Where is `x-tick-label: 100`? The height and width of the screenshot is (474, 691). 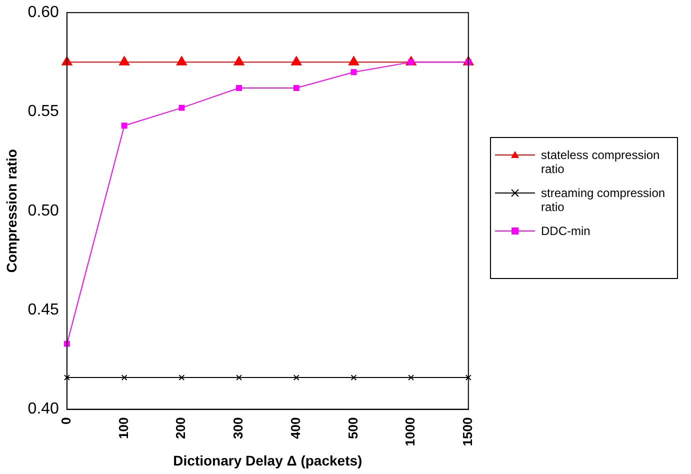
x-tick-label: 100 is located at coordinates (123, 428).